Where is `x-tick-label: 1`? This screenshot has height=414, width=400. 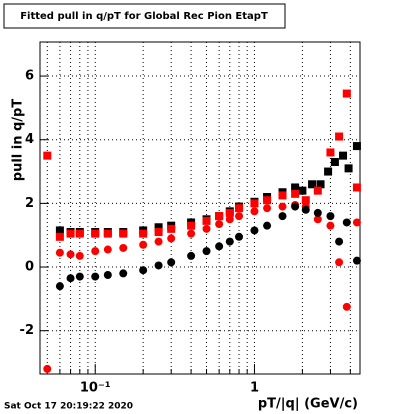 x-tick-label: 1 is located at coordinates (254, 388).